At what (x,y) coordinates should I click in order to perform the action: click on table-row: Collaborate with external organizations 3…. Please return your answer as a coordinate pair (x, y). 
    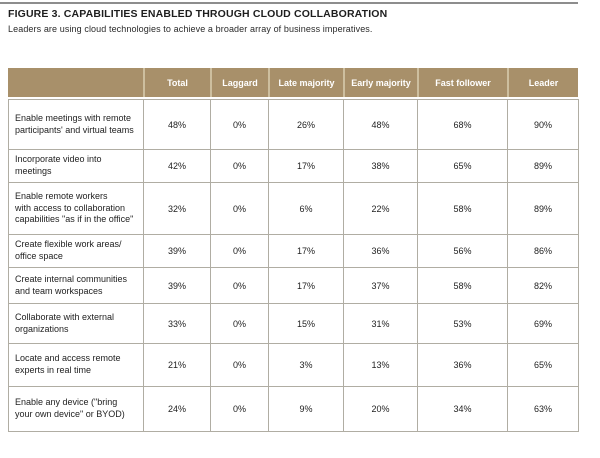
    Looking at the image, I should click on (293, 323).